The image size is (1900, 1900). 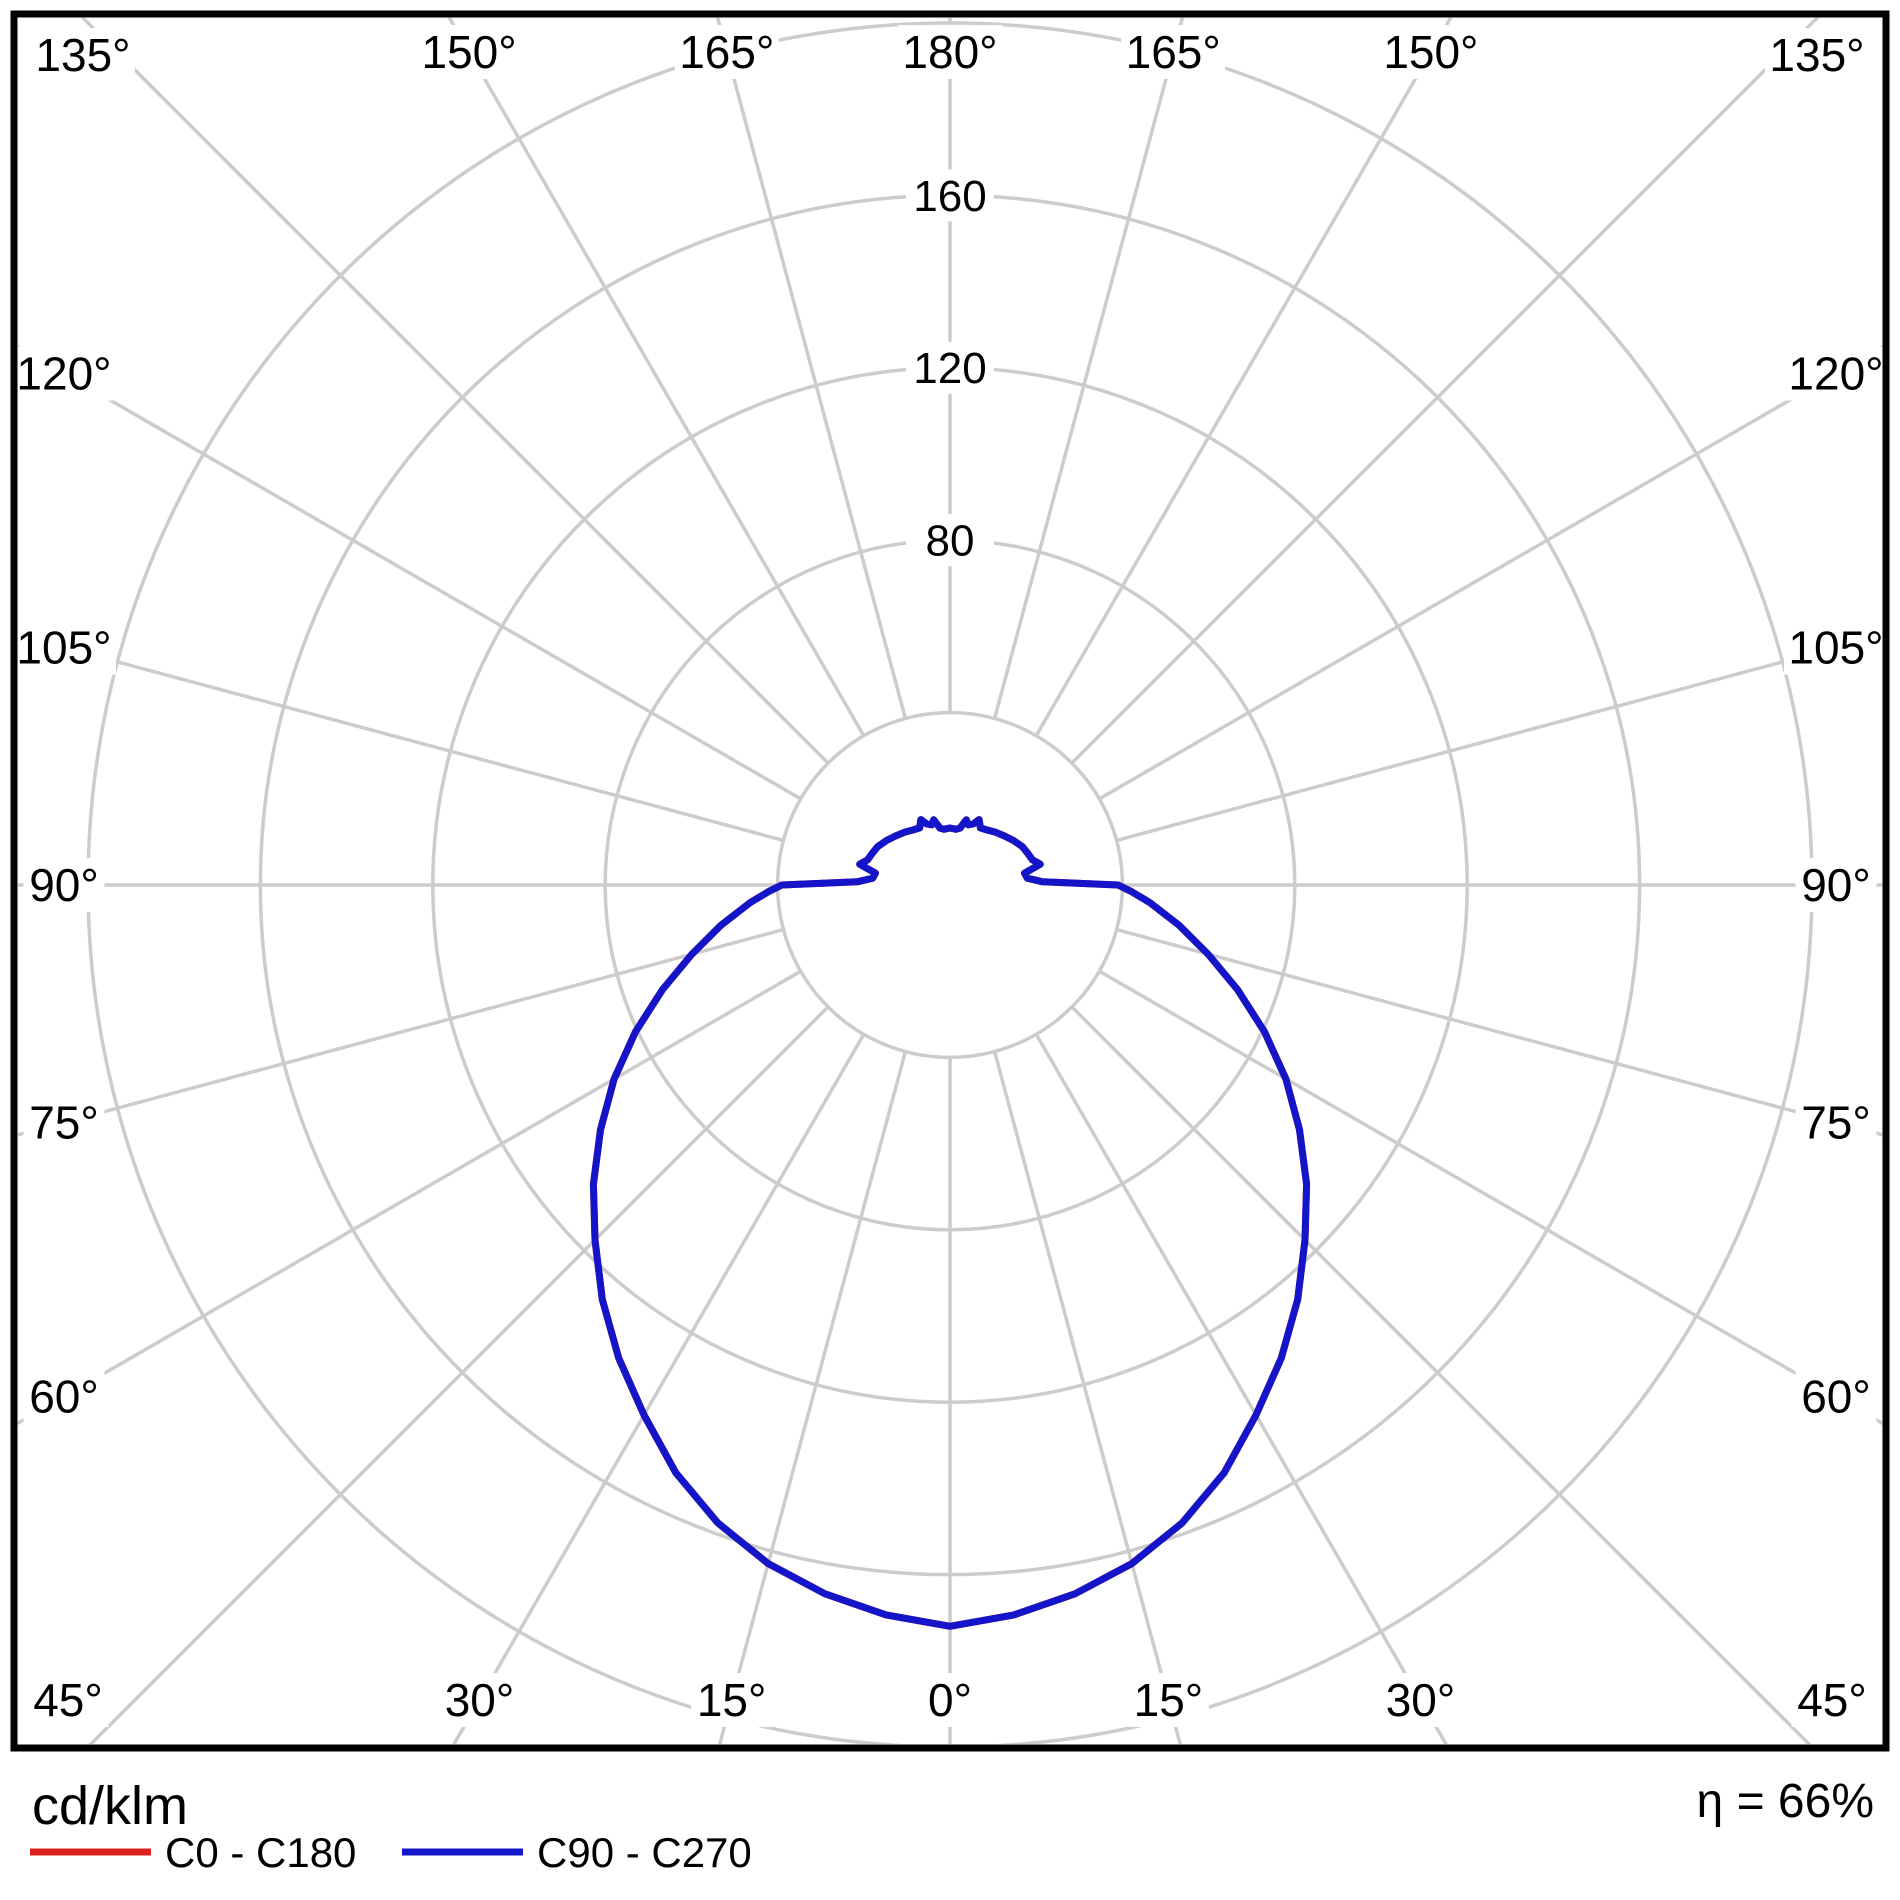 I want to click on angle-label-60-left: 60°, so click(x=64, y=1397).